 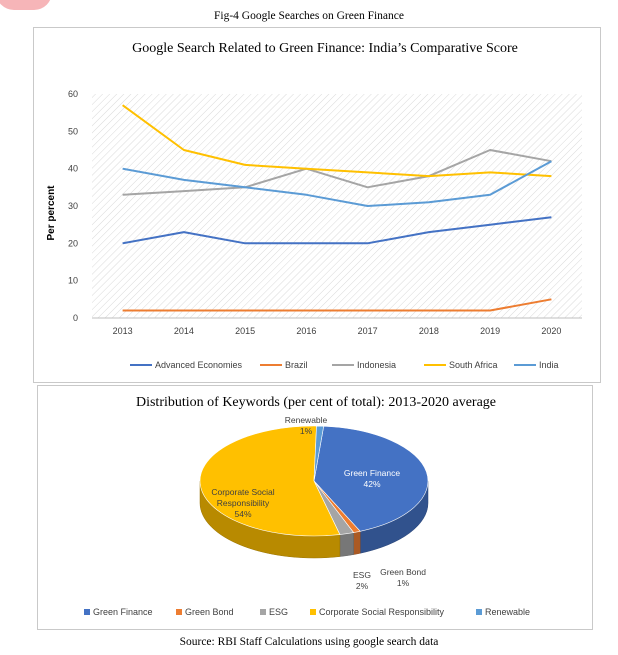 I want to click on legend-label: Indonesia, so click(x=376, y=365).